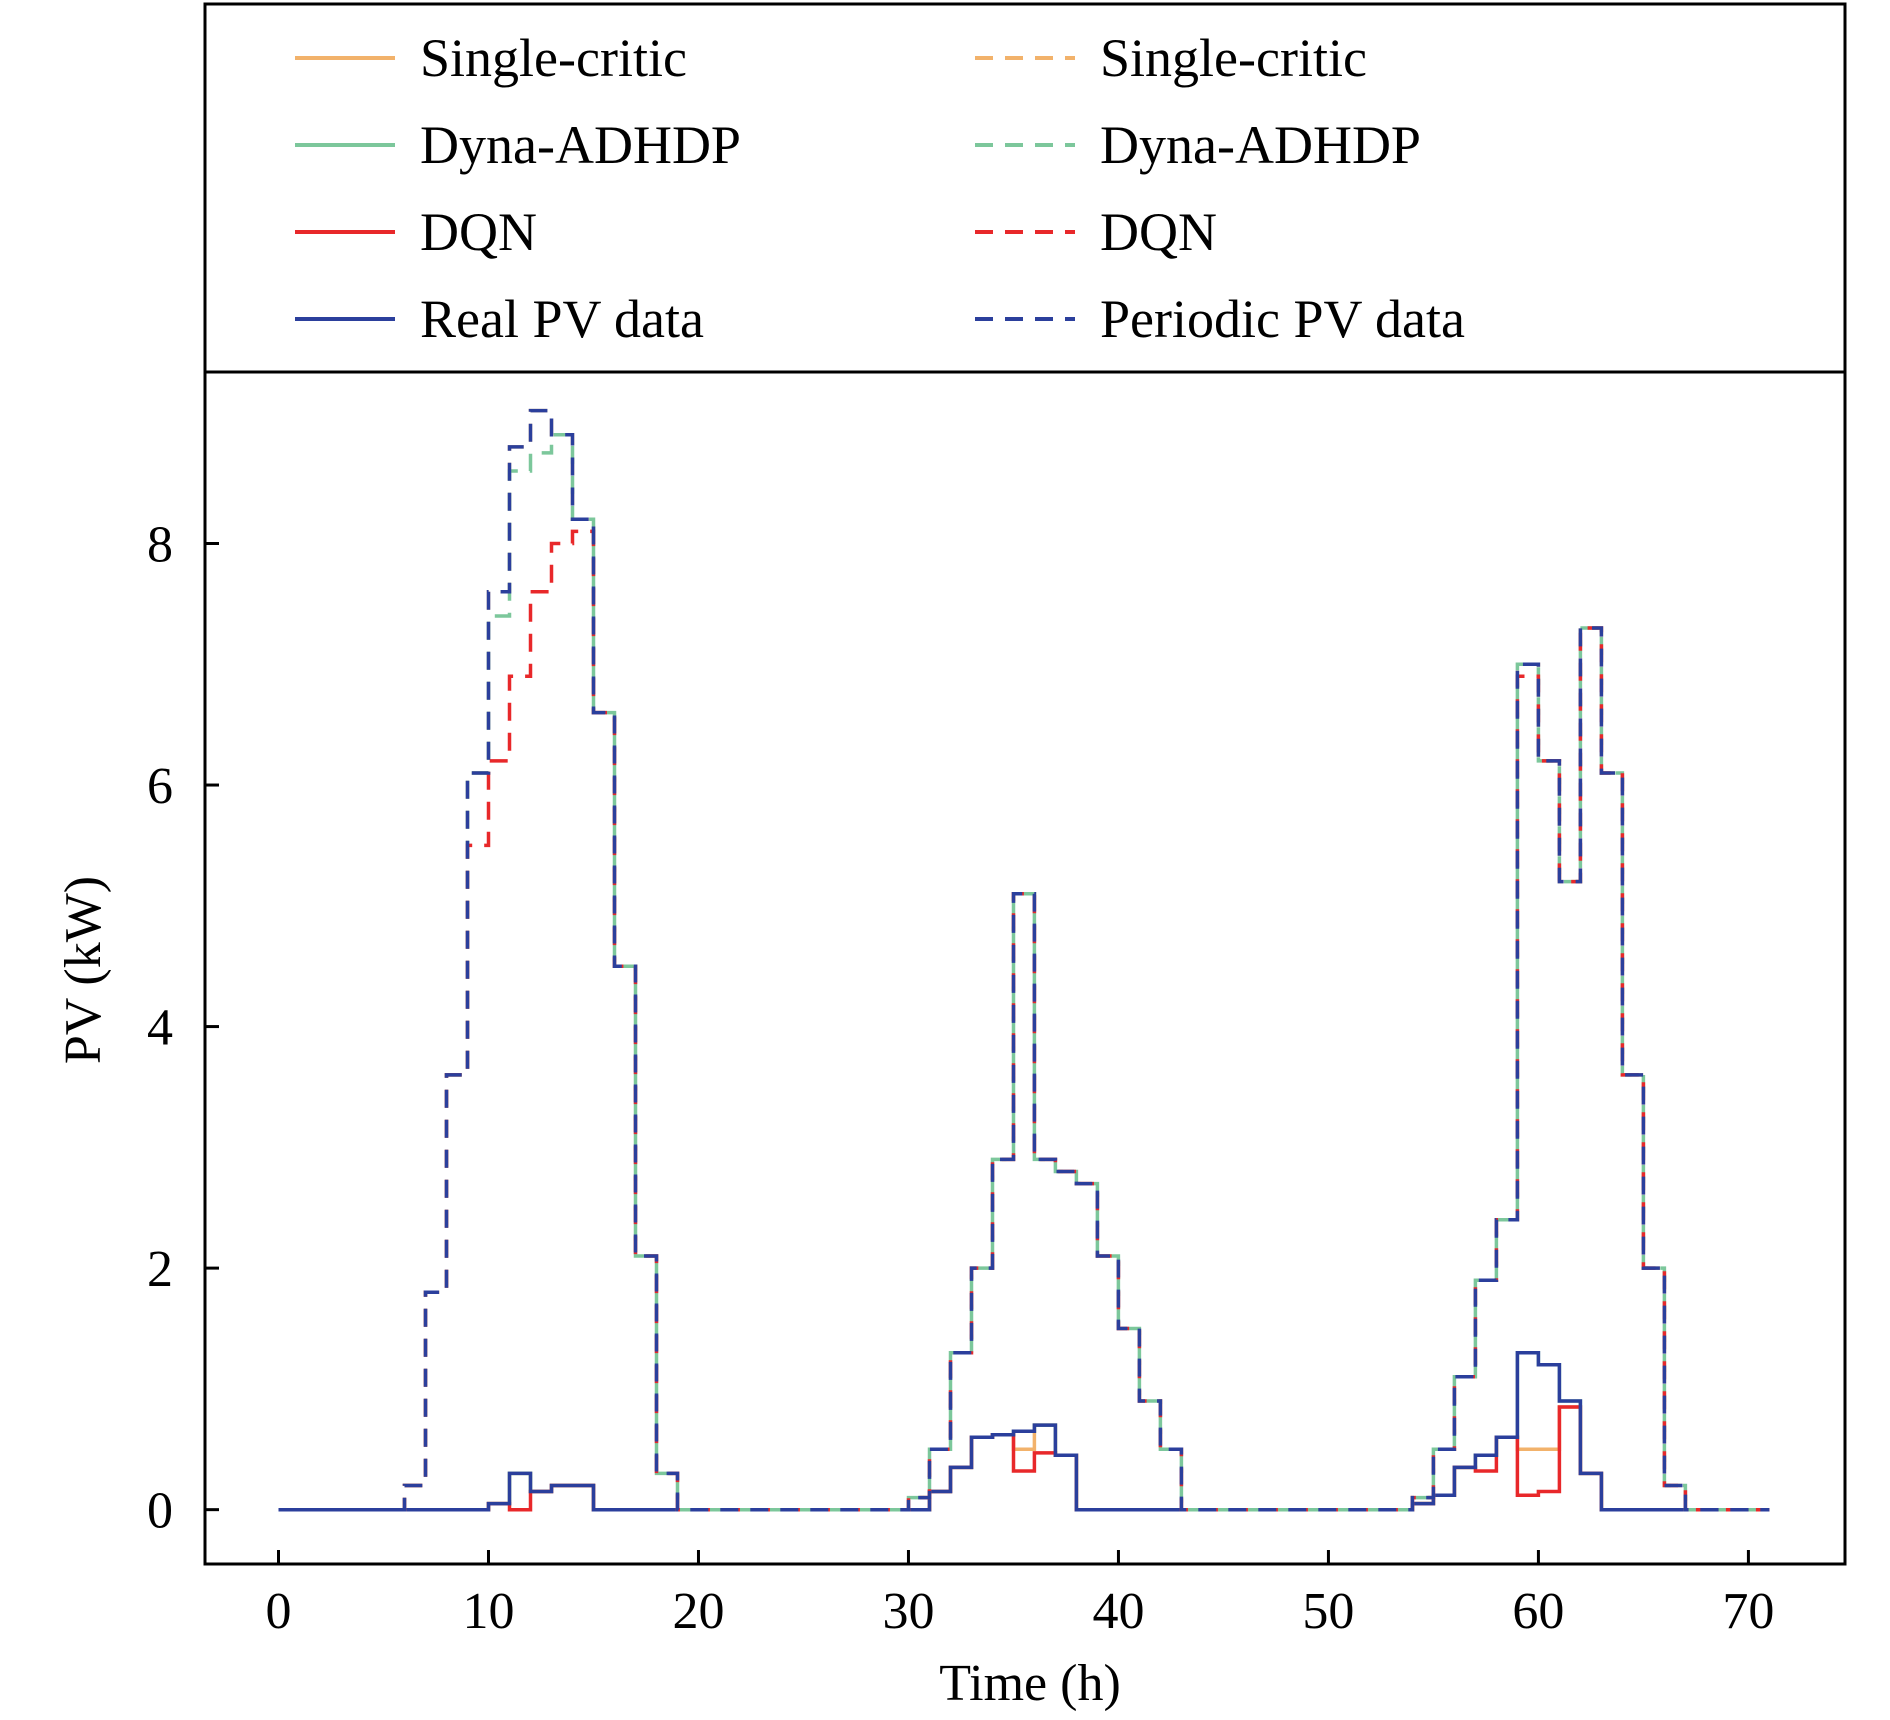  I want to click on x-tick-label: 60, so click(1538, 1611).